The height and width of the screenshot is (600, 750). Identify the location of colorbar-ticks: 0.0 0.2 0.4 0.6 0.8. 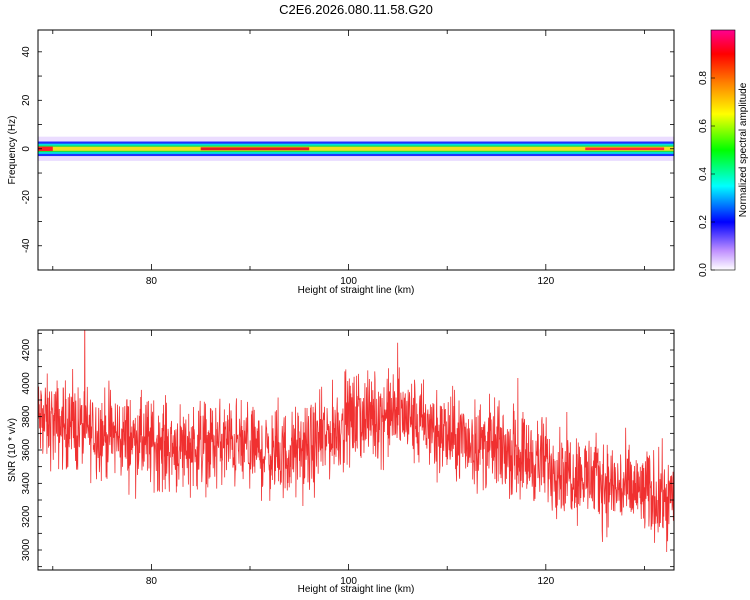
(706, 174).